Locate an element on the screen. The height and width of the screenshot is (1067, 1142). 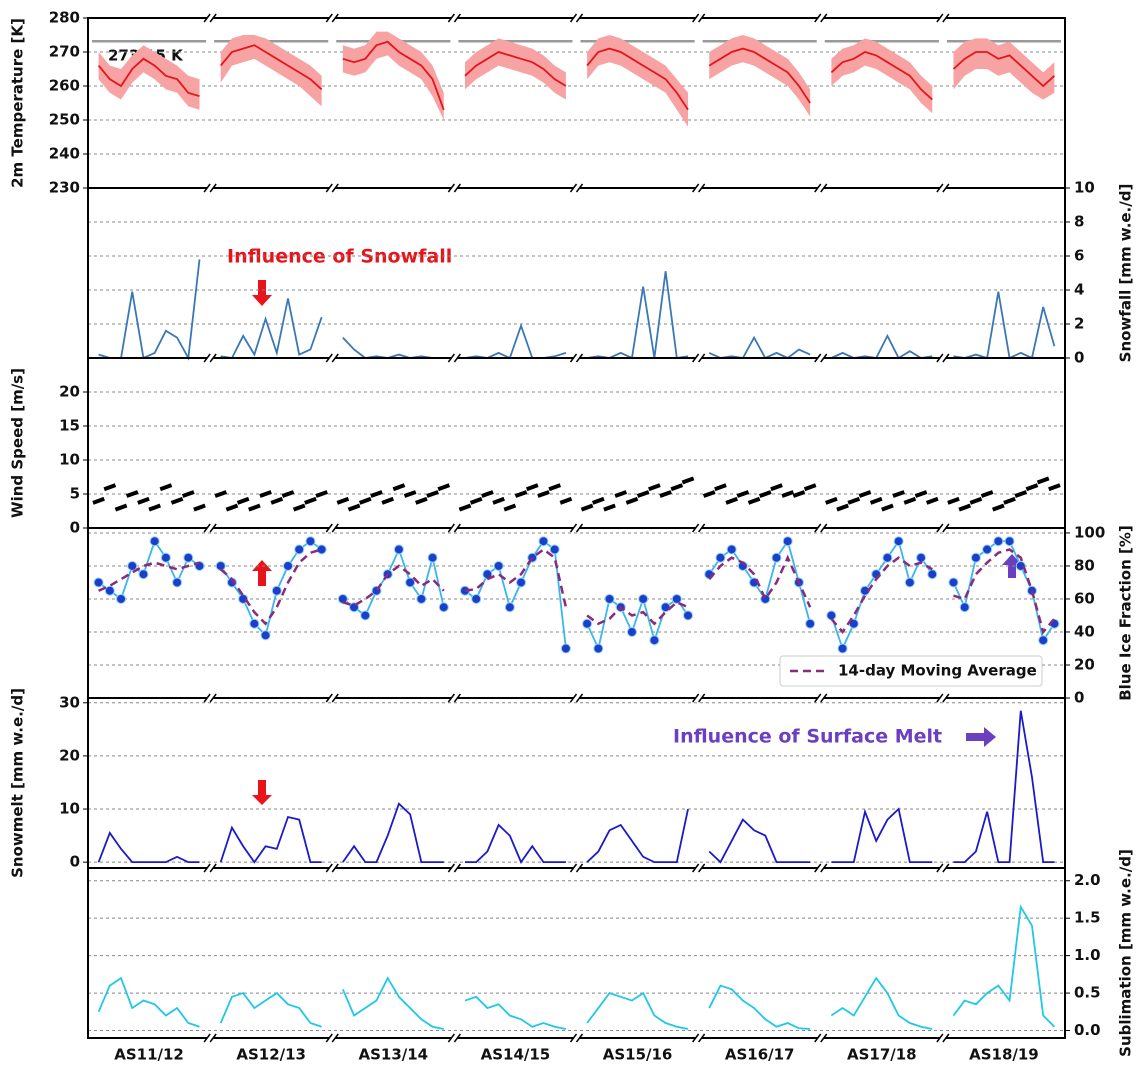
y-tick-label: 230 is located at coordinates (64, 188).